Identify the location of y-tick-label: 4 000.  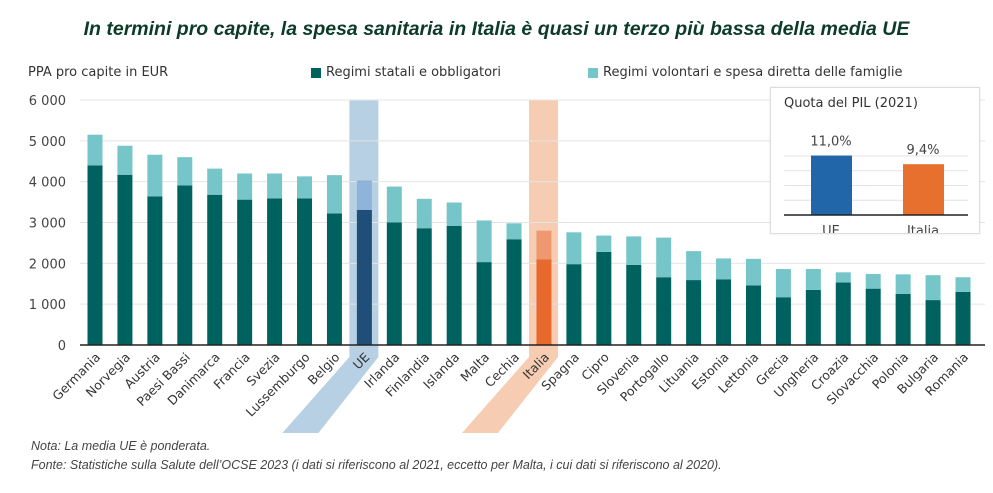
(47, 183).